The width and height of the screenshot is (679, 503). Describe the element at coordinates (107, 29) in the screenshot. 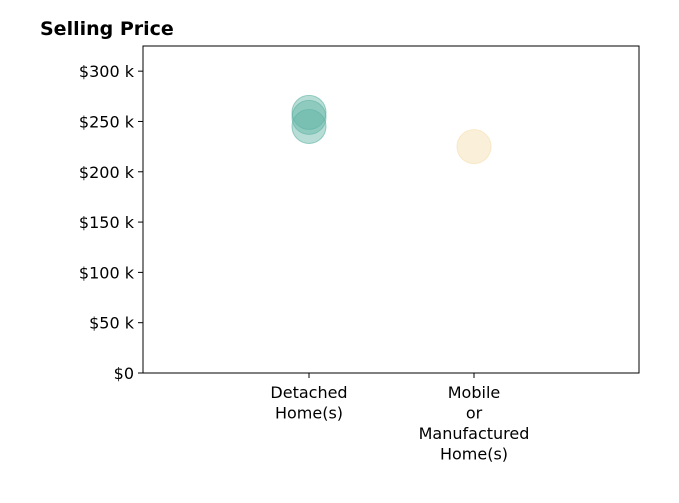

I see `chart-title: Selling Price` at that location.